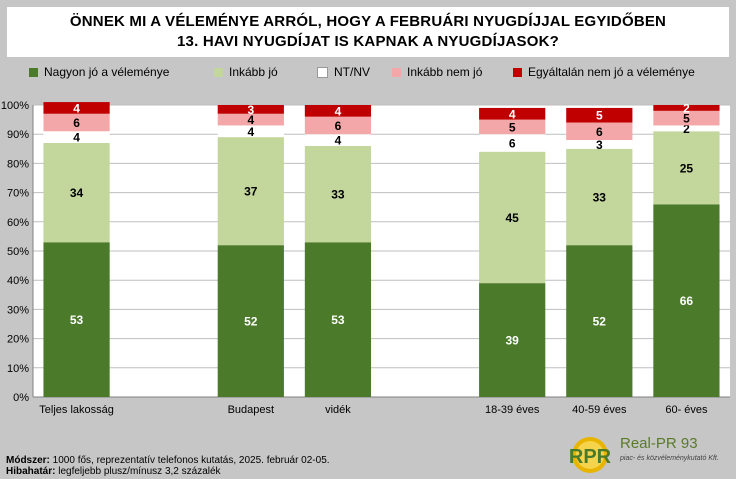 The width and height of the screenshot is (736, 479). What do you see at coordinates (604, 72) in the screenshot?
I see `legend-item-egyaltalan-nem-jo: Egyáltalán nem jó a véleménye` at bounding box center [604, 72].